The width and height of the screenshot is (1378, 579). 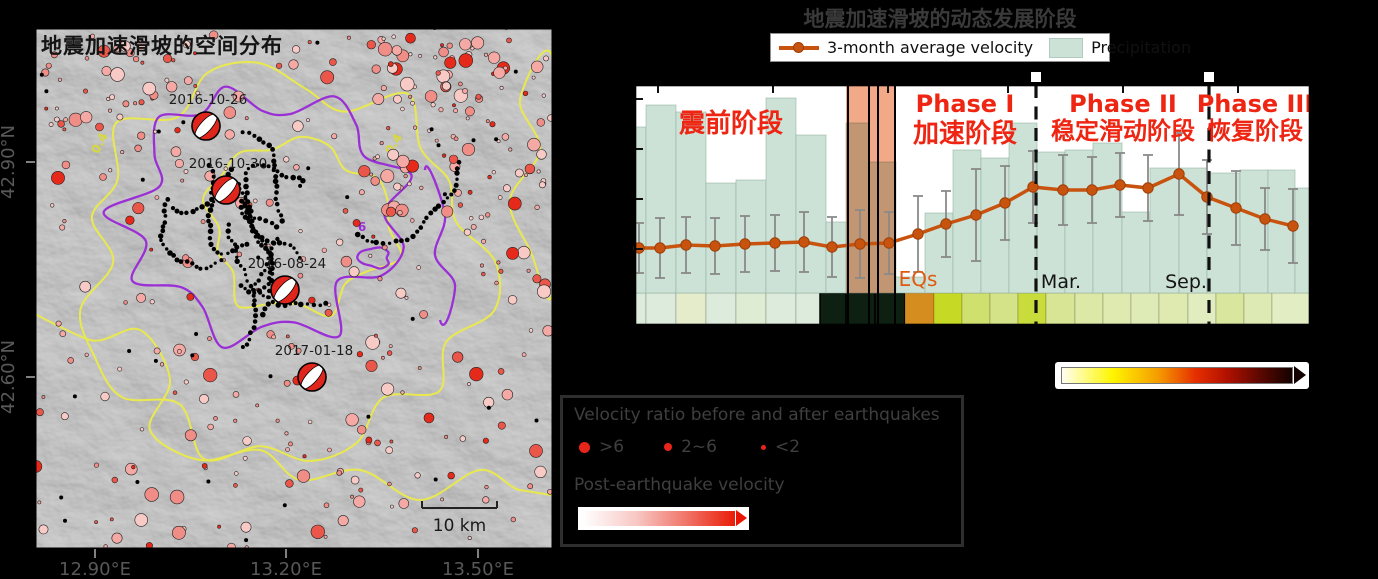 I want to click on chart-legend: 3-month average velocity Precipitation, so click(x=980, y=47).